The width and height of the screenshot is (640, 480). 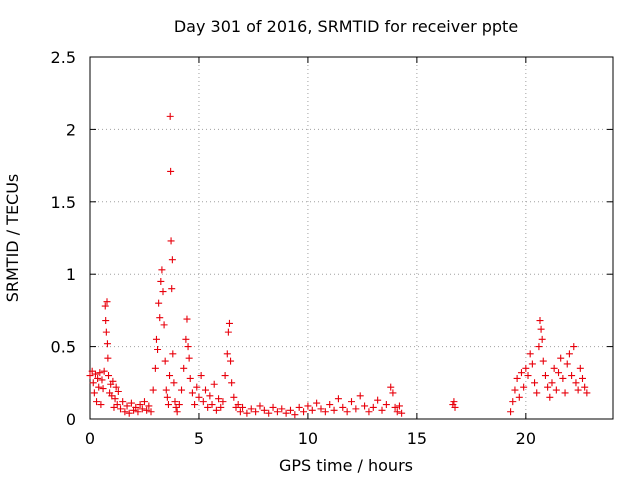 What do you see at coordinates (63, 202) in the screenshot?
I see `y-tick-label: 1.5` at bounding box center [63, 202].